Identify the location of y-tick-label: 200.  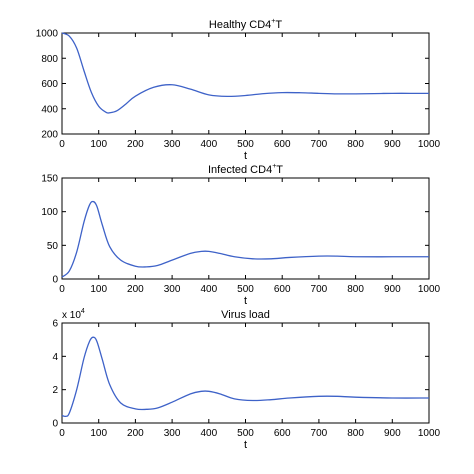
(49, 135).